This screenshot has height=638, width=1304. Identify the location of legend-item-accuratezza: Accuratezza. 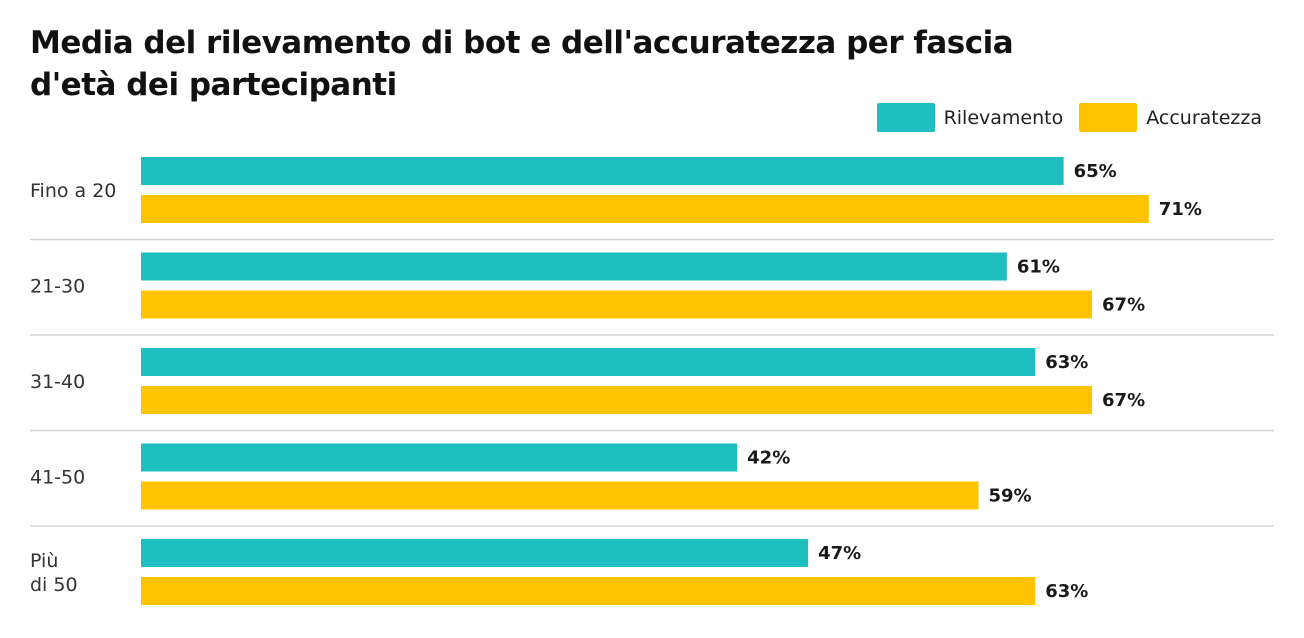
(1170, 117).